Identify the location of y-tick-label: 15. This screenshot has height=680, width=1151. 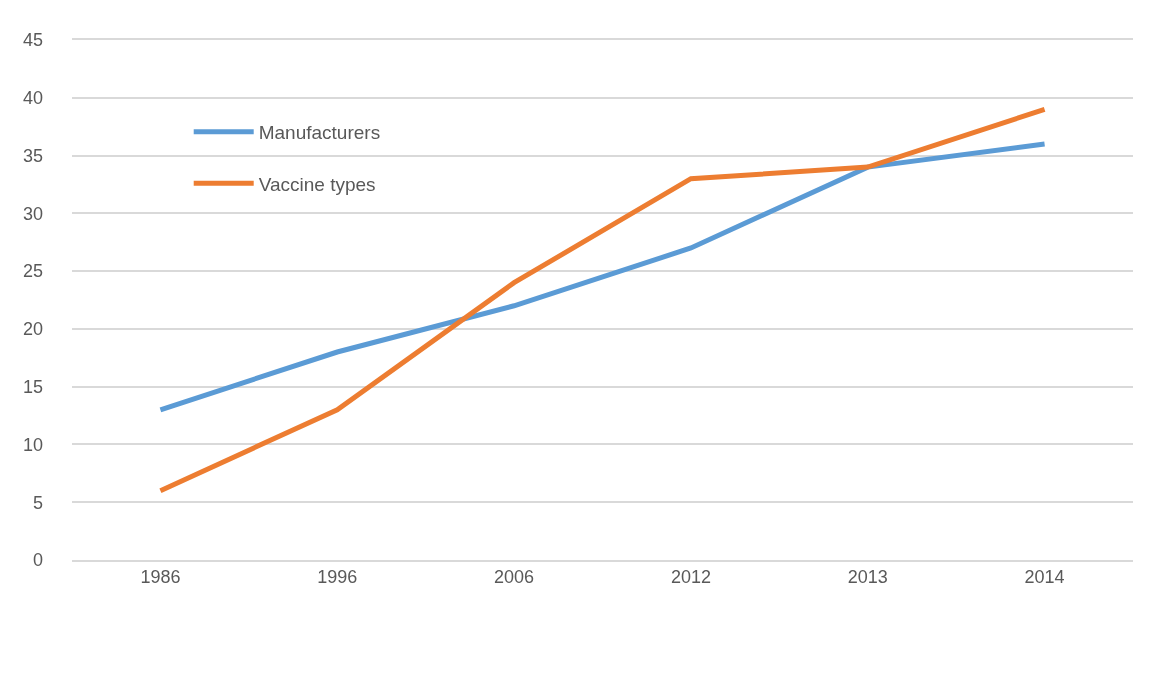
(32, 386).